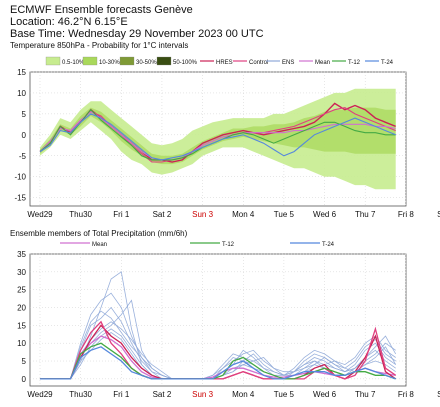 This screenshot has height=407, width=440. What do you see at coordinates (146, 63) in the screenshot?
I see `legend-label: 30-50%` at bounding box center [146, 63].